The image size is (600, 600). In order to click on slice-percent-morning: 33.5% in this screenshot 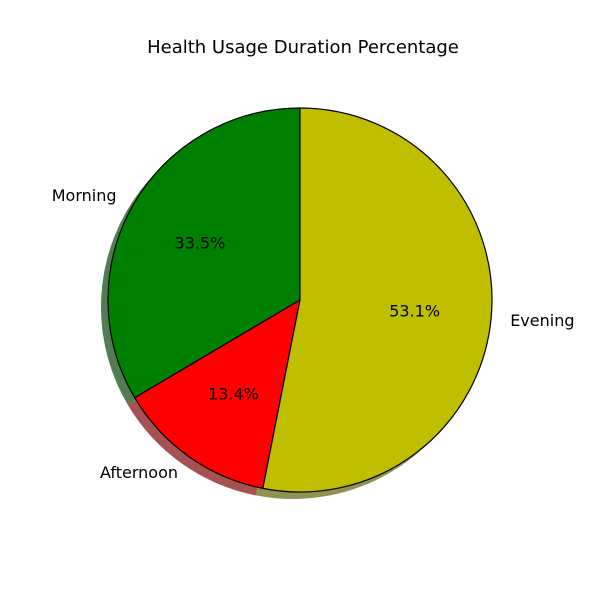, I will do `click(200, 242)`.